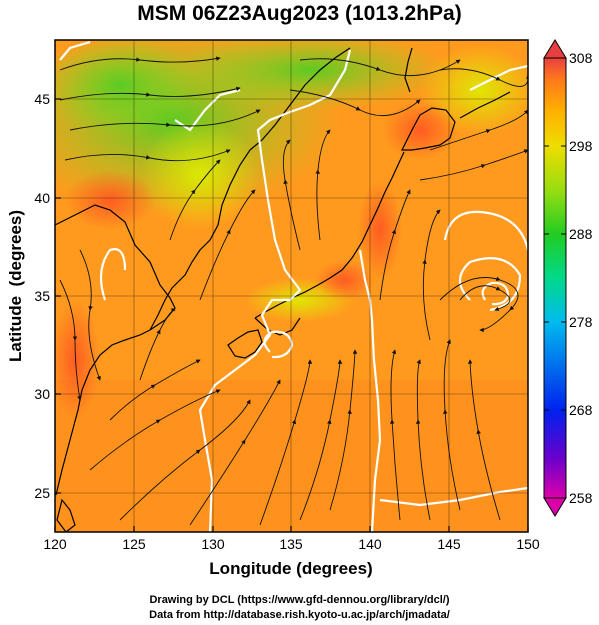  What do you see at coordinates (568, 278) in the screenshot?
I see `colorbar: 308 298 288 278 268 258` at bounding box center [568, 278].